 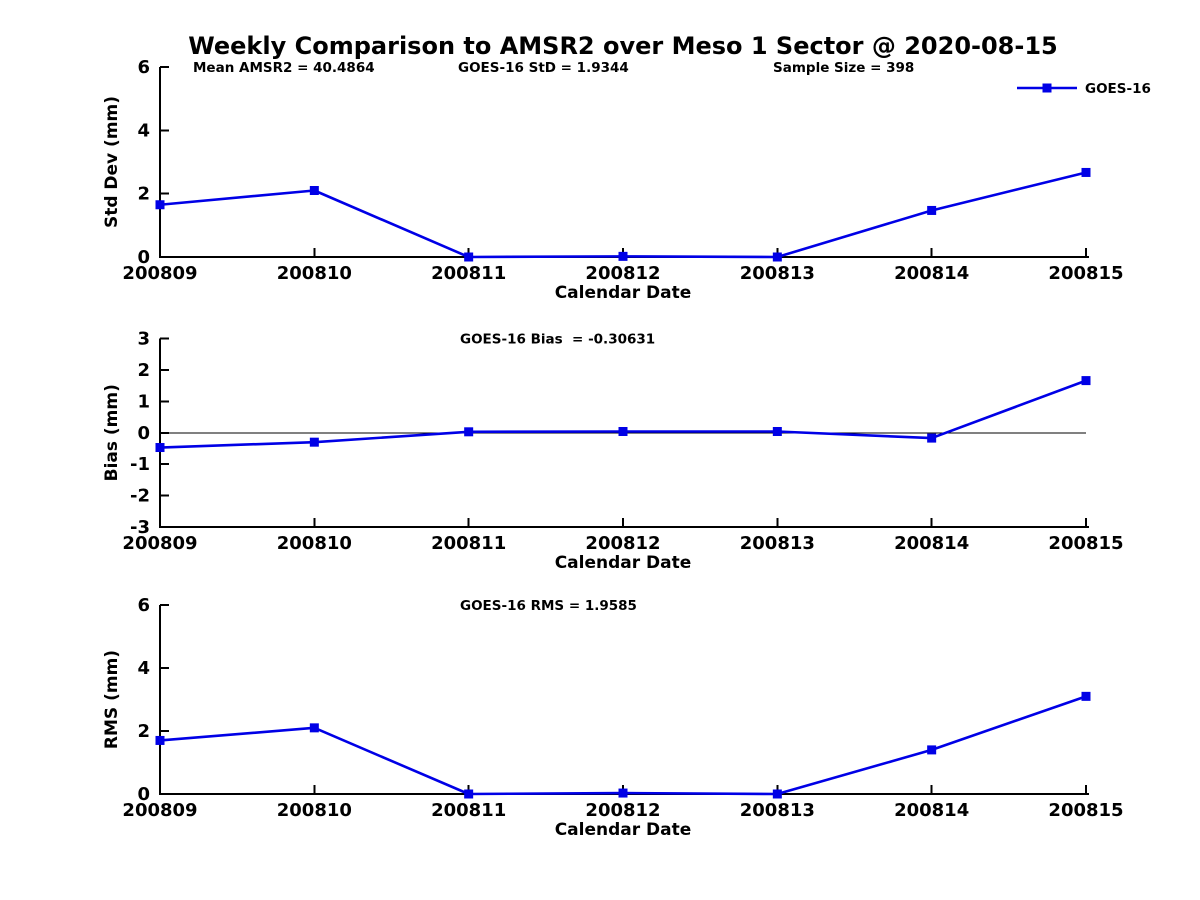 What do you see at coordinates (557, 340) in the screenshot?
I see `annotation-bias: GOES-16 Bias = -0.30631` at bounding box center [557, 340].